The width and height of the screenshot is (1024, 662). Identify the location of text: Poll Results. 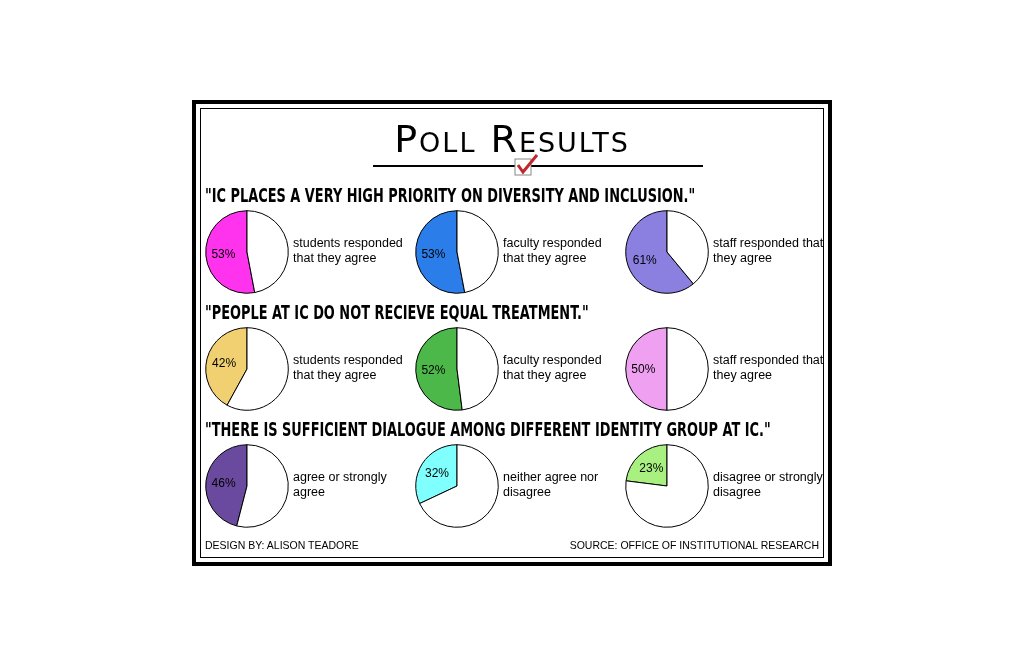
(512, 139).